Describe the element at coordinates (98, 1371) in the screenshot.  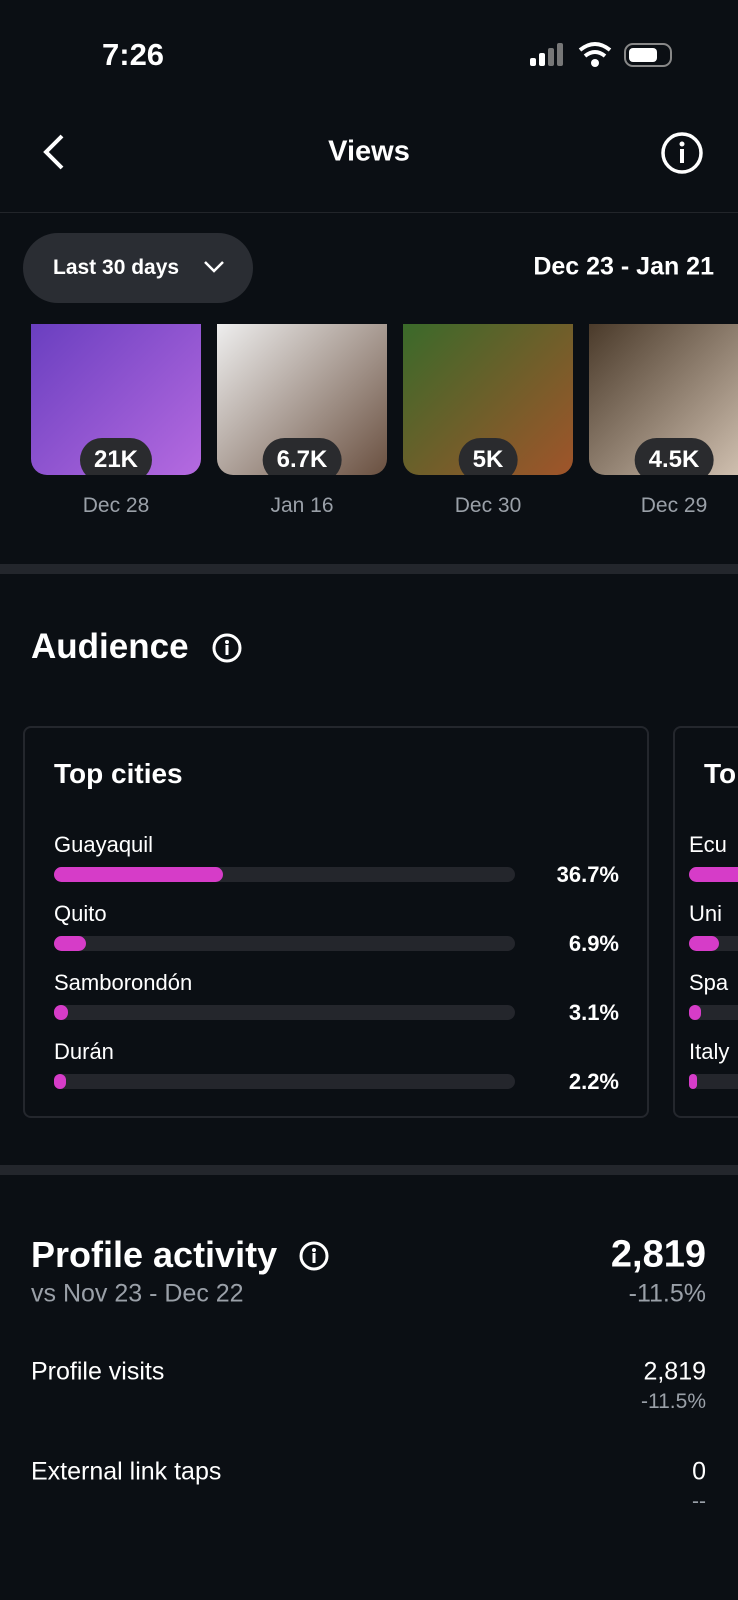
I see `metric-label: Profile visits` at that location.